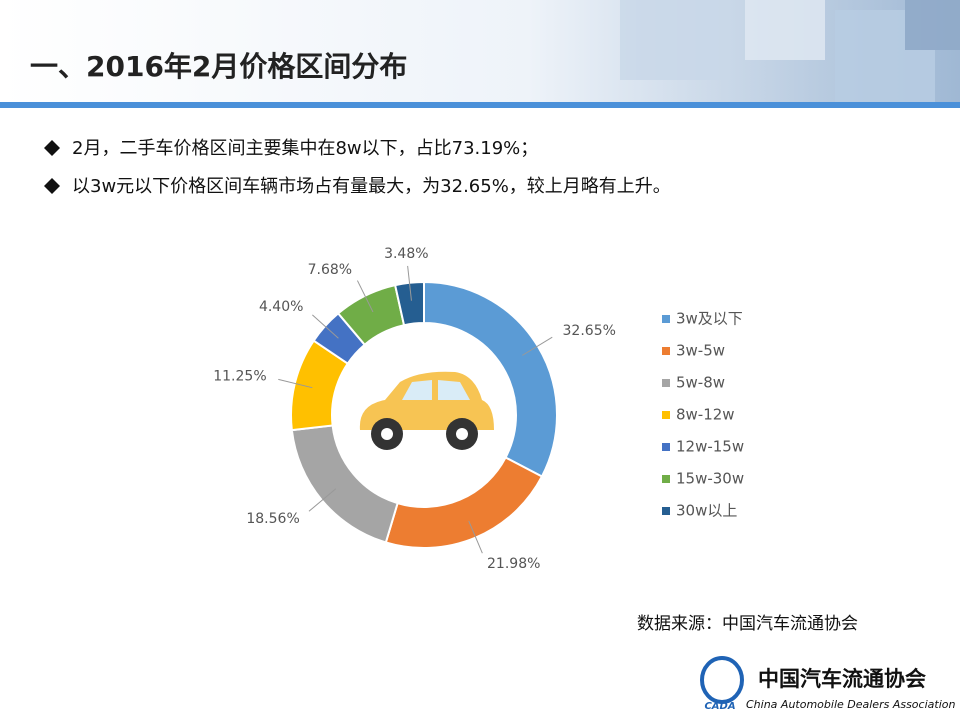 The image size is (960, 724). Describe the element at coordinates (790, 52) in the screenshot. I see `header-decoration` at that location.